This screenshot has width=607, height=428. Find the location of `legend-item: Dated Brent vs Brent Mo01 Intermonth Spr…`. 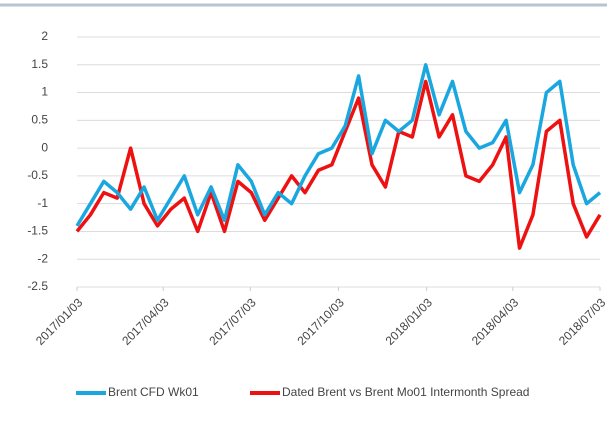

legend-item: Dated Brent vs Brent Mo01 Intermonth Spr… is located at coordinates (389, 392).